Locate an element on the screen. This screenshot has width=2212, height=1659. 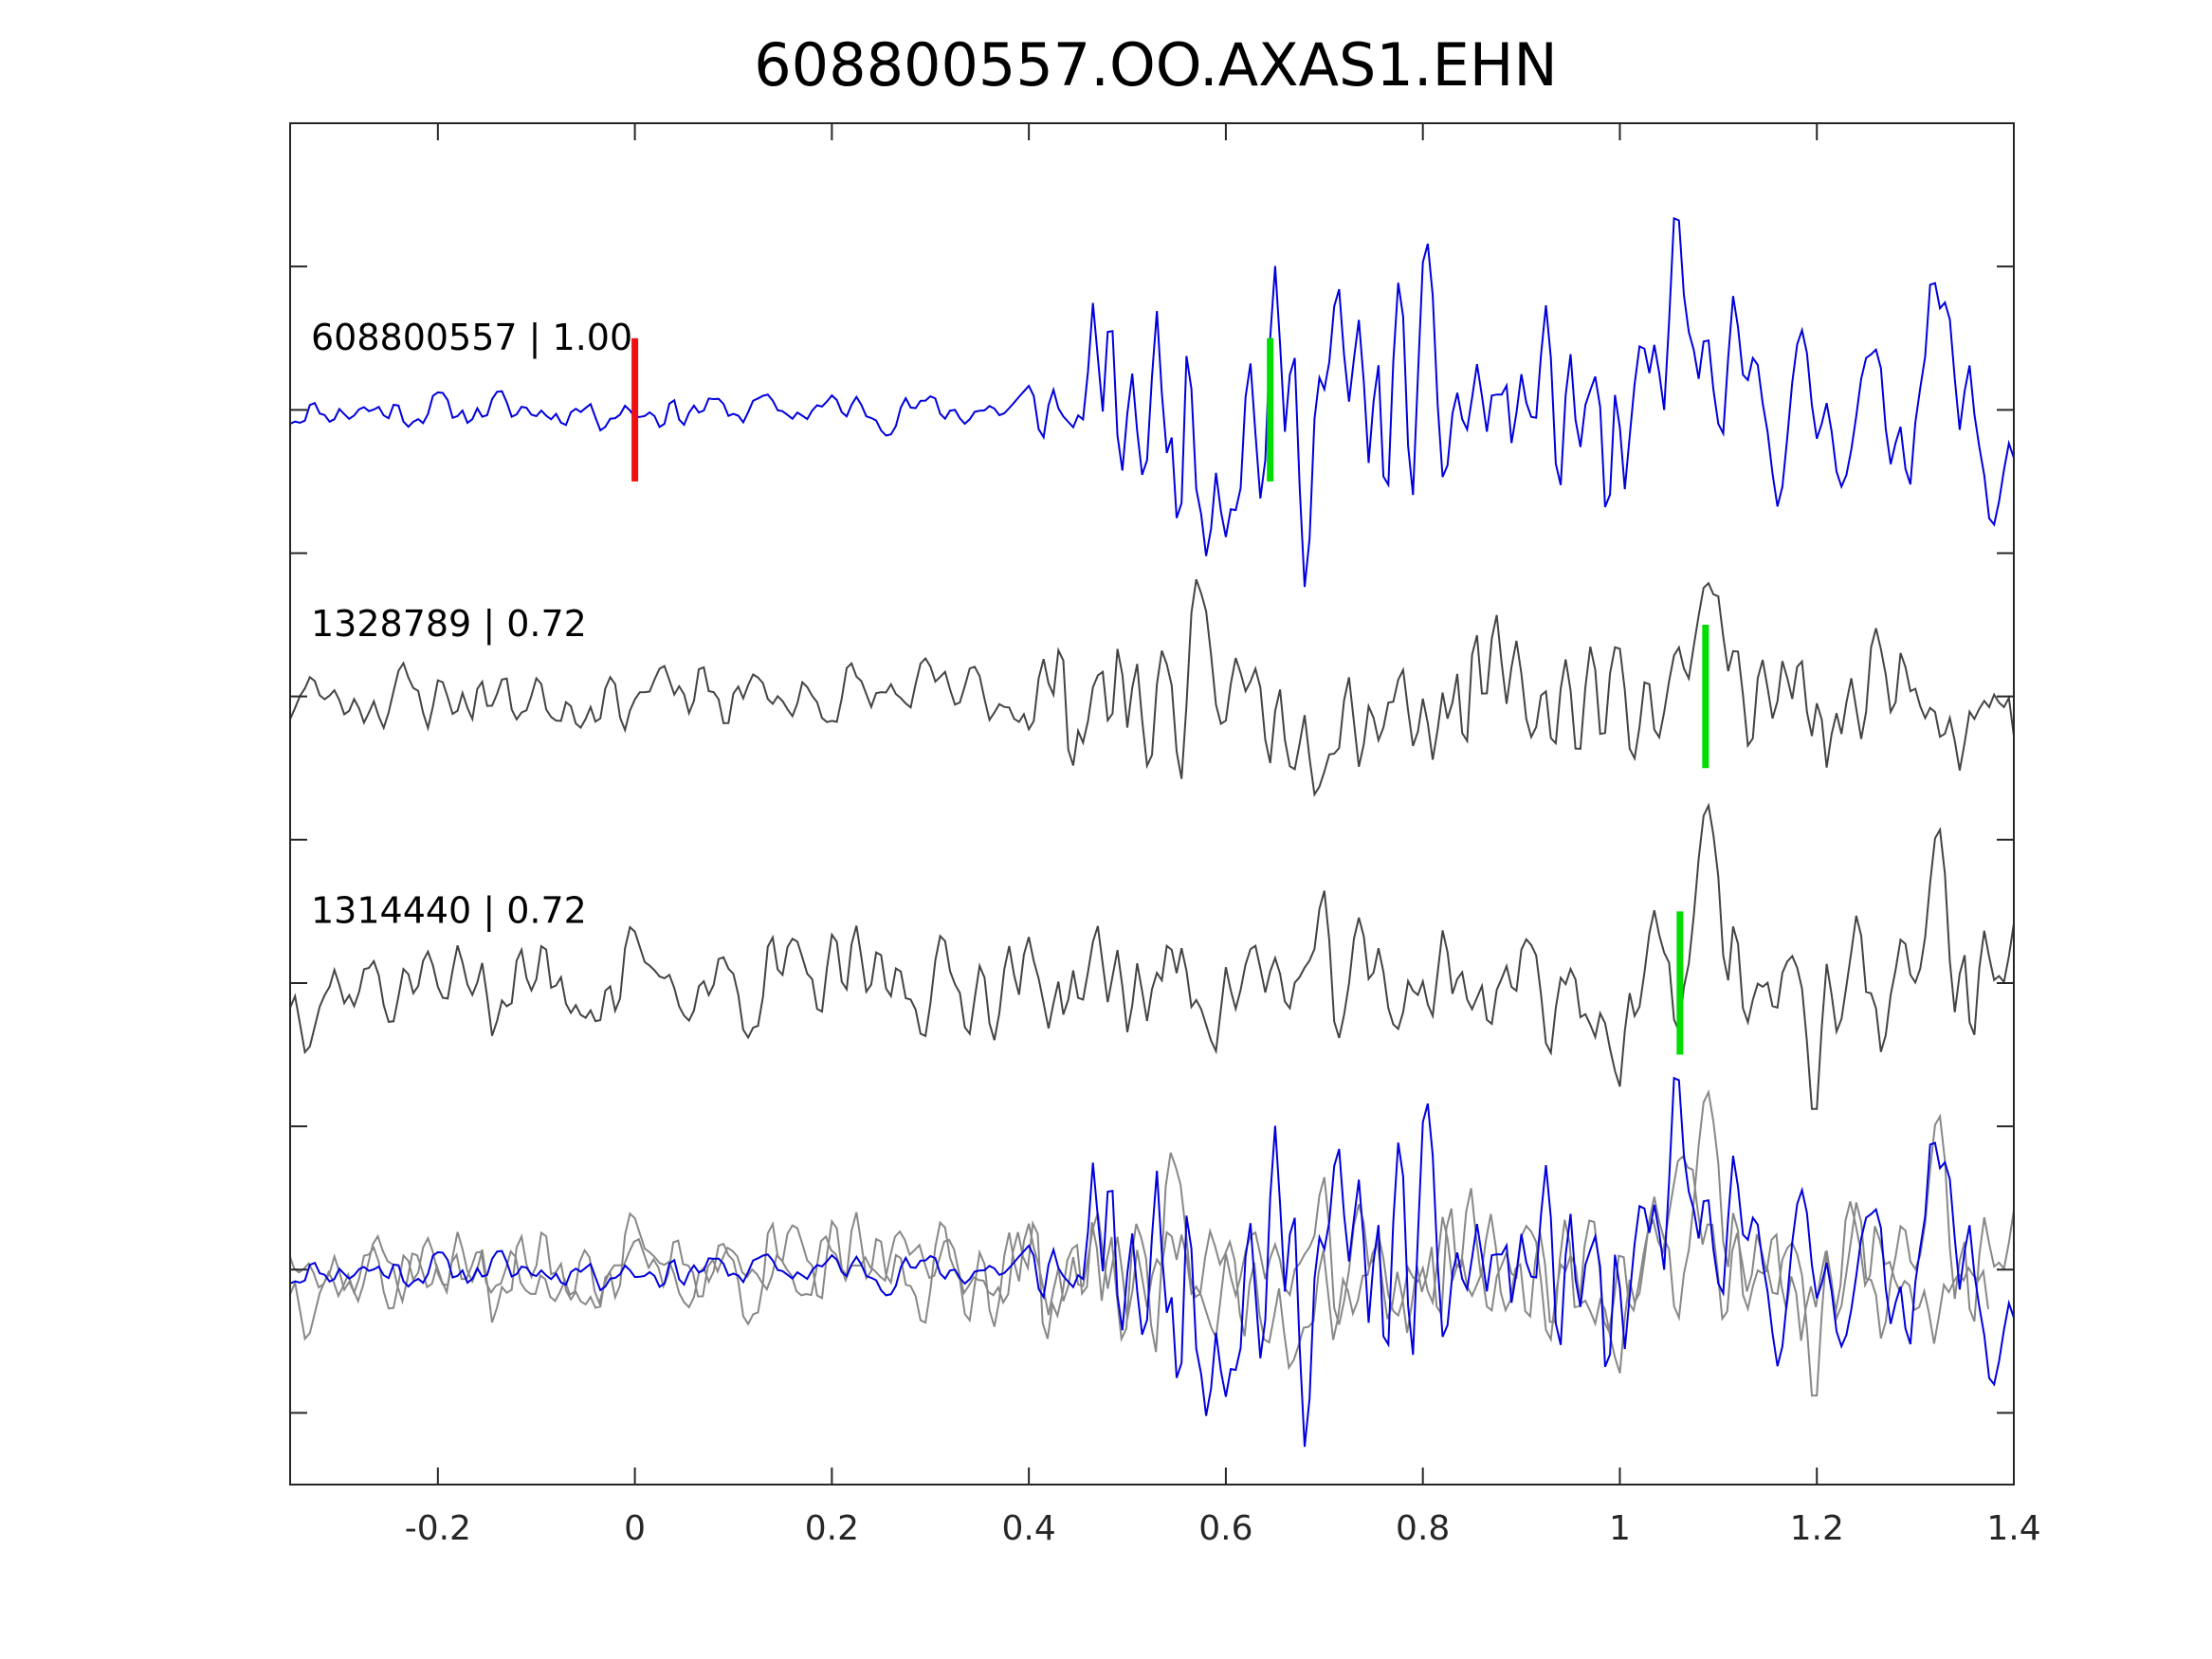
x-tick-label: 1 is located at coordinates (1620, 1528).